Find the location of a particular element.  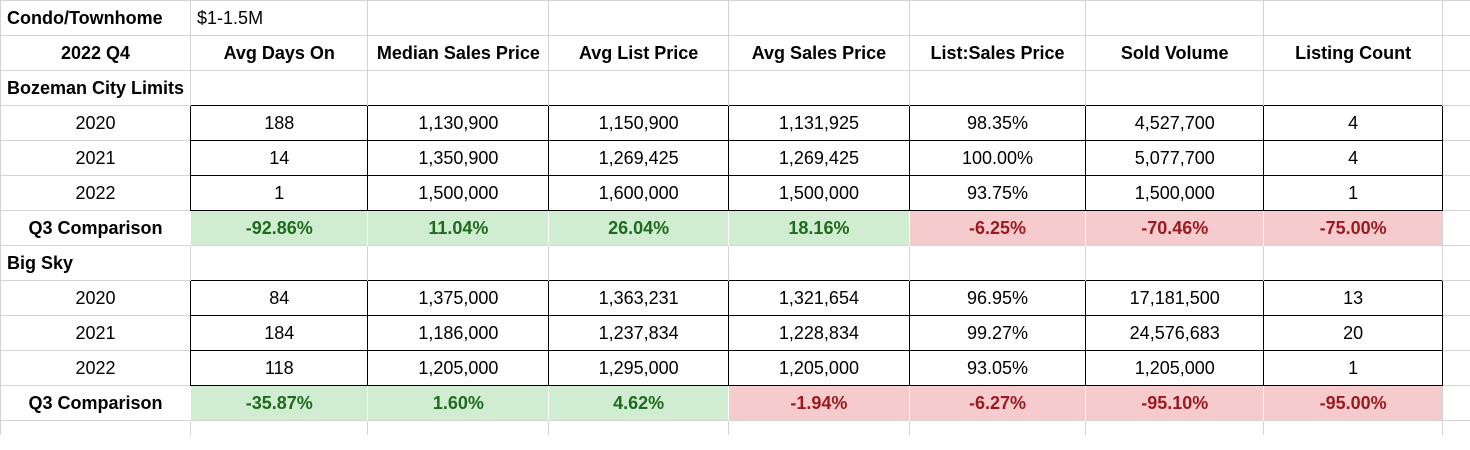

comparison-value-cell: 18.16% is located at coordinates (819, 228).